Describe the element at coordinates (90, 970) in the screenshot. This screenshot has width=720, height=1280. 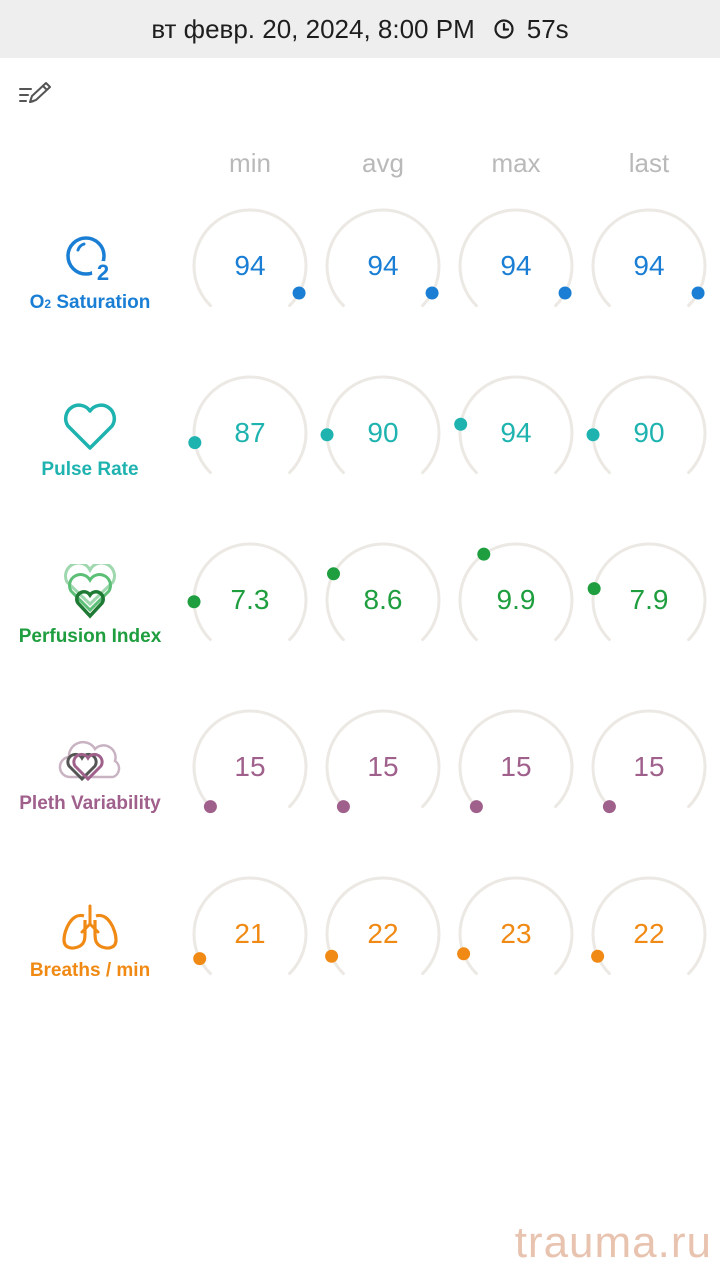
I see `metric-name: Breaths / min` at that location.